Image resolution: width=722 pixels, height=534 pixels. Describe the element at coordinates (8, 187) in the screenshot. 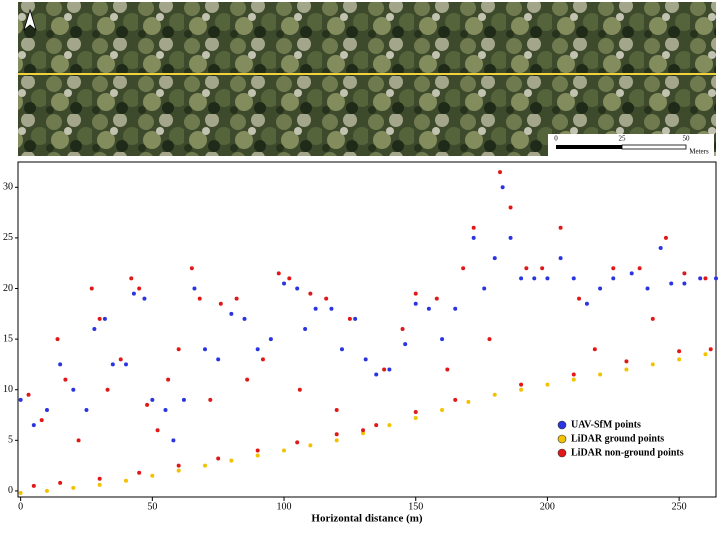

I see `y-tick-label: 30` at that location.